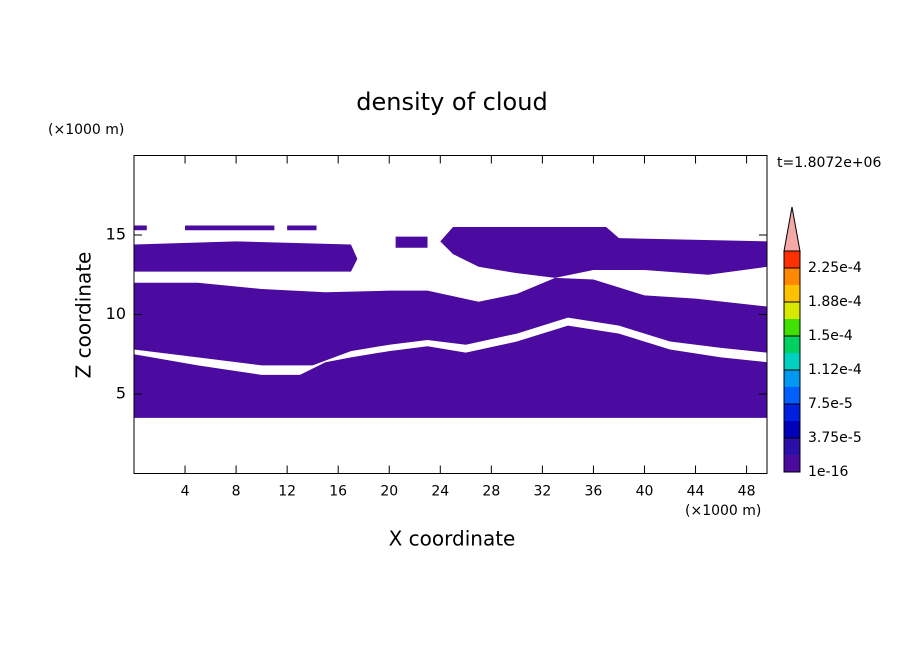 Image resolution: width=904 pixels, height=654 pixels. What do you see at coordinates (835, 370) in the screenshot?
I see `colorbar-tick-label: 1.12e-4` at bounding box center [835, 370].